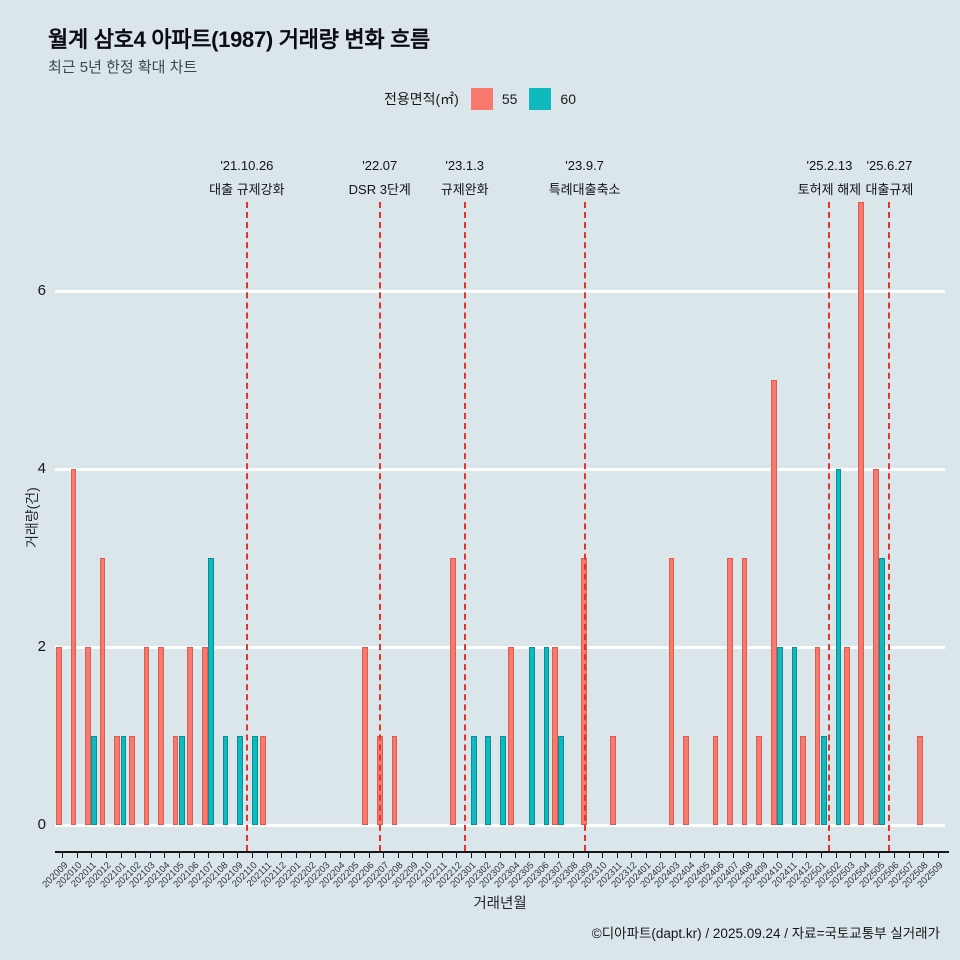 The image size is (960, 960). What do you see at coordinates (247, 165) in the screenshot?
I see `event-date-1: '21.10.26` at bounding box center [247, 165].